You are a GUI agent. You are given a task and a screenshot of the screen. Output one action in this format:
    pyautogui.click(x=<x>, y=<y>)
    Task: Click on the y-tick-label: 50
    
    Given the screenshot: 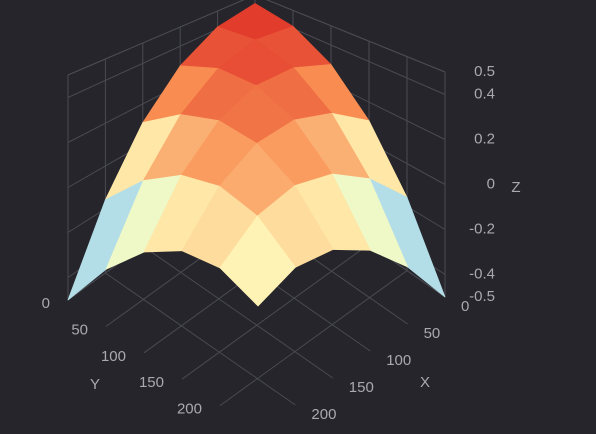 What is the action you would take?
    pyautogui.click(x=79, y=329)
    